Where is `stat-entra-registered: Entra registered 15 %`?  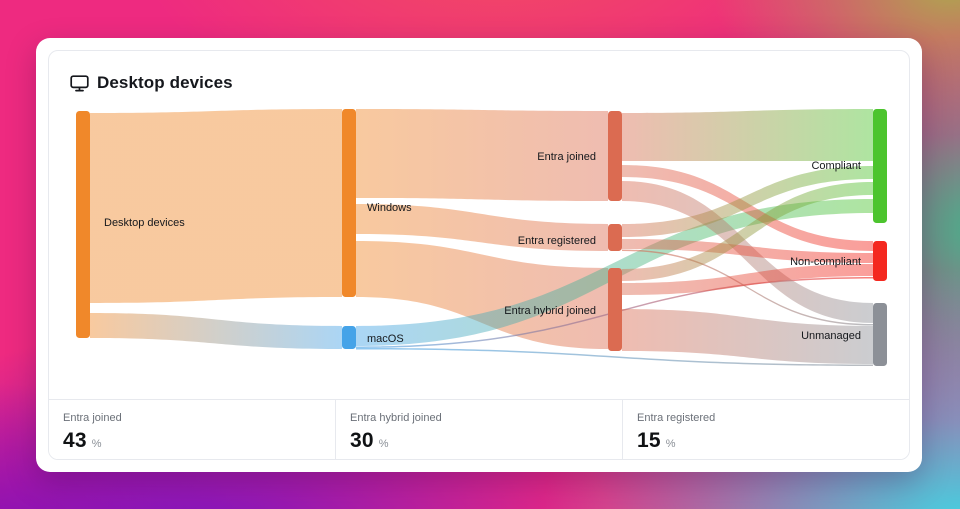
stat-entra-registered: Entra registered 15 % is located at coordinates (765, 429).